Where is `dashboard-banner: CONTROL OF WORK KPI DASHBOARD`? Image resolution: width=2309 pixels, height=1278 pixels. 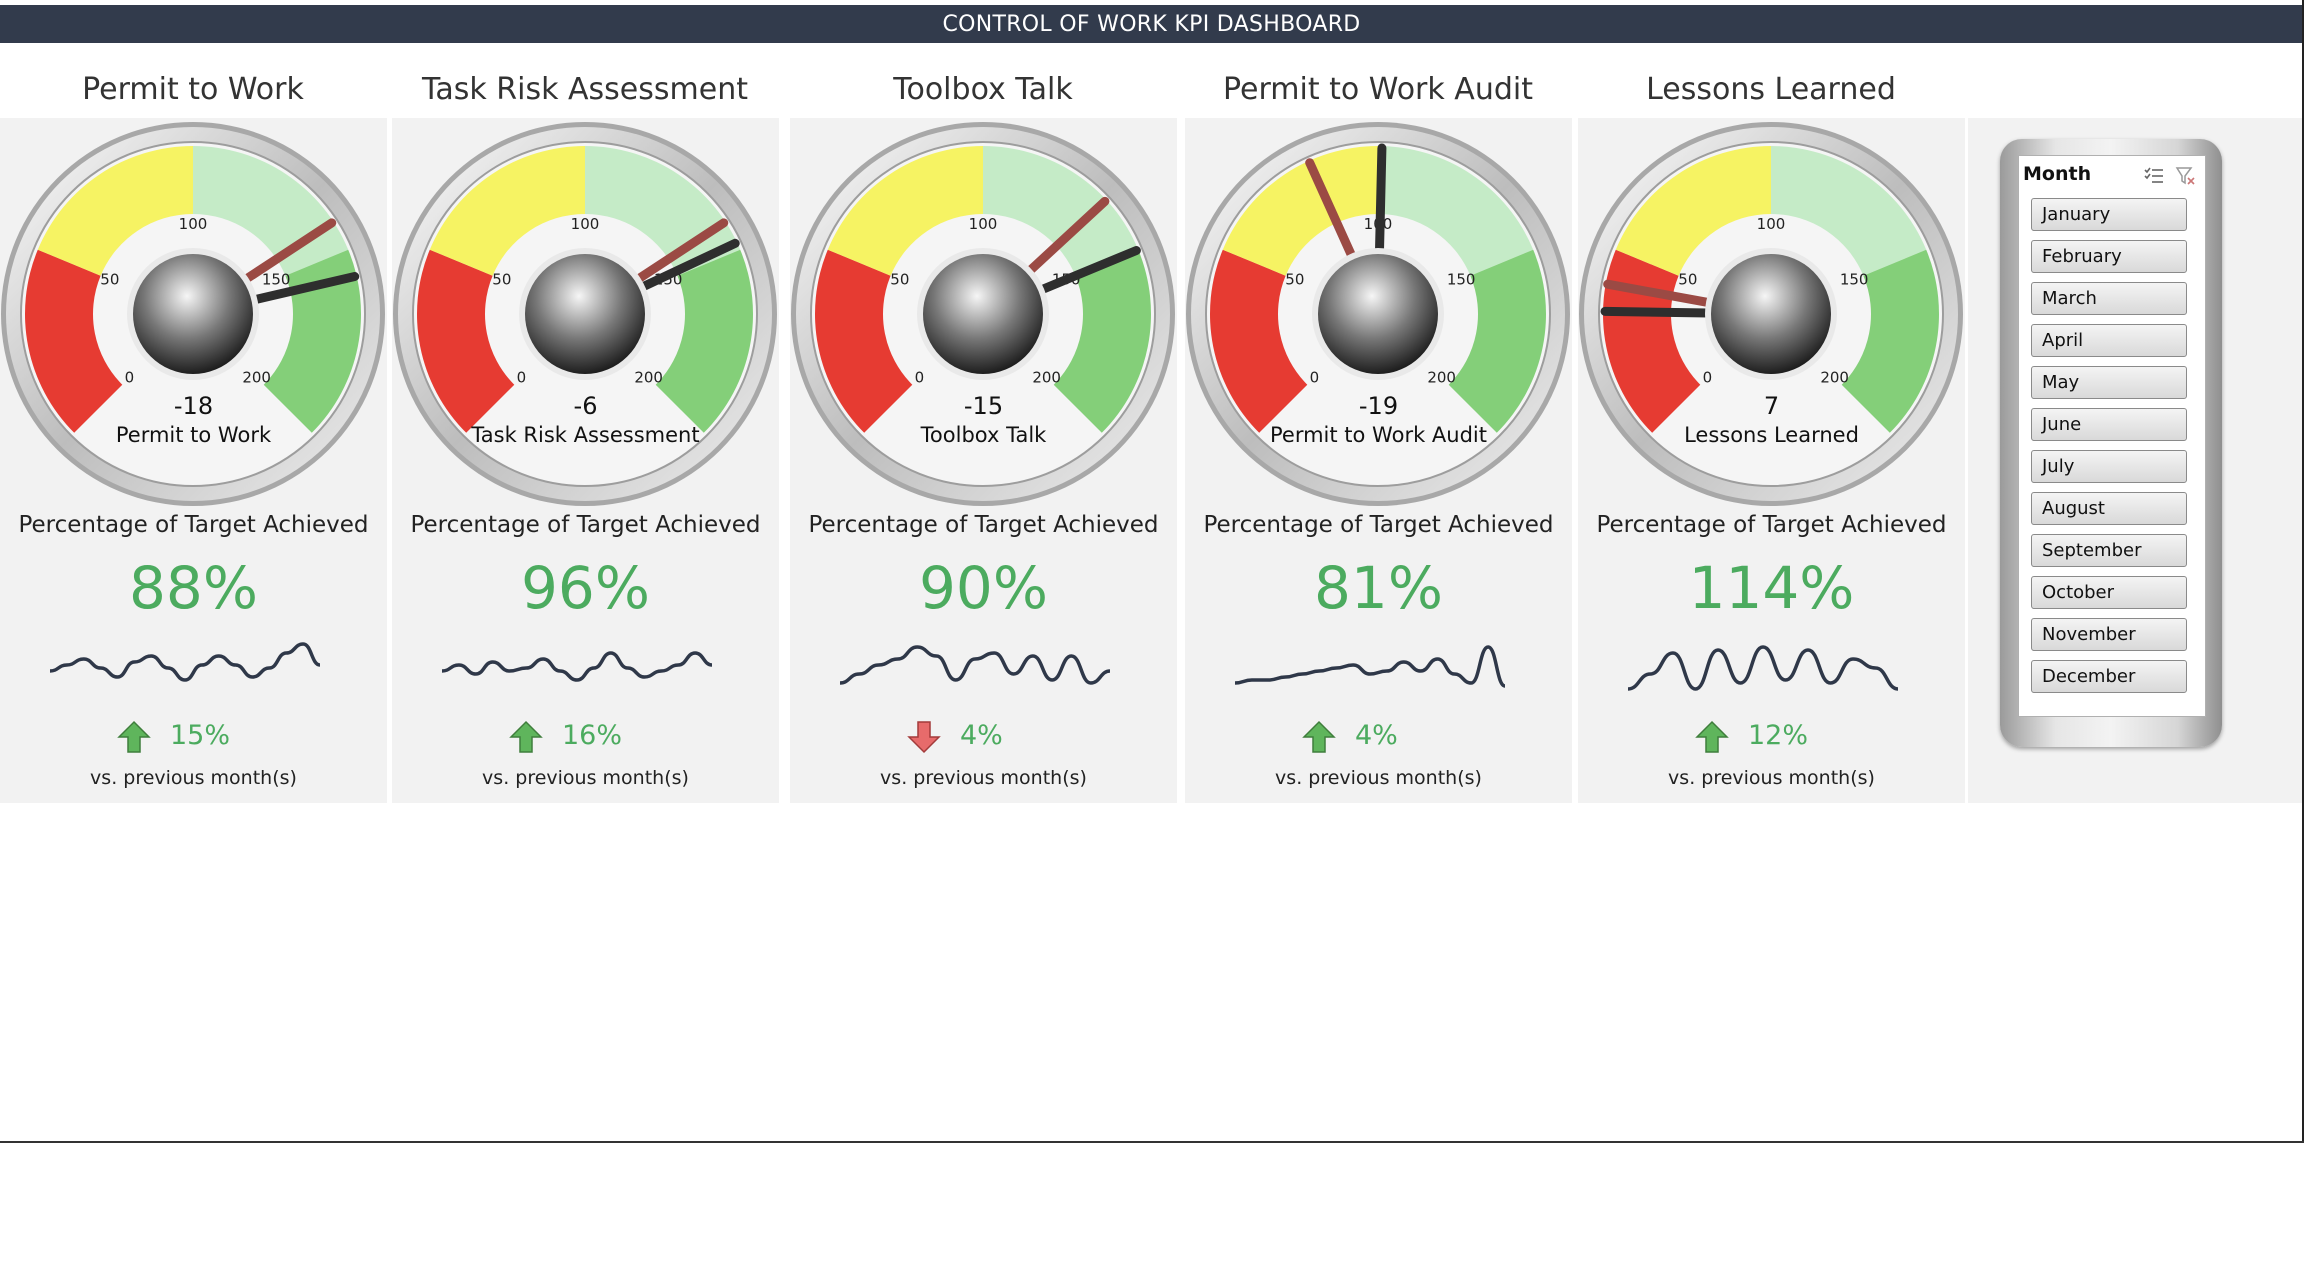
dashboard-banner: CONTROL OF WORK KPI DASHBOARD is located at coordinates (1151, 24).